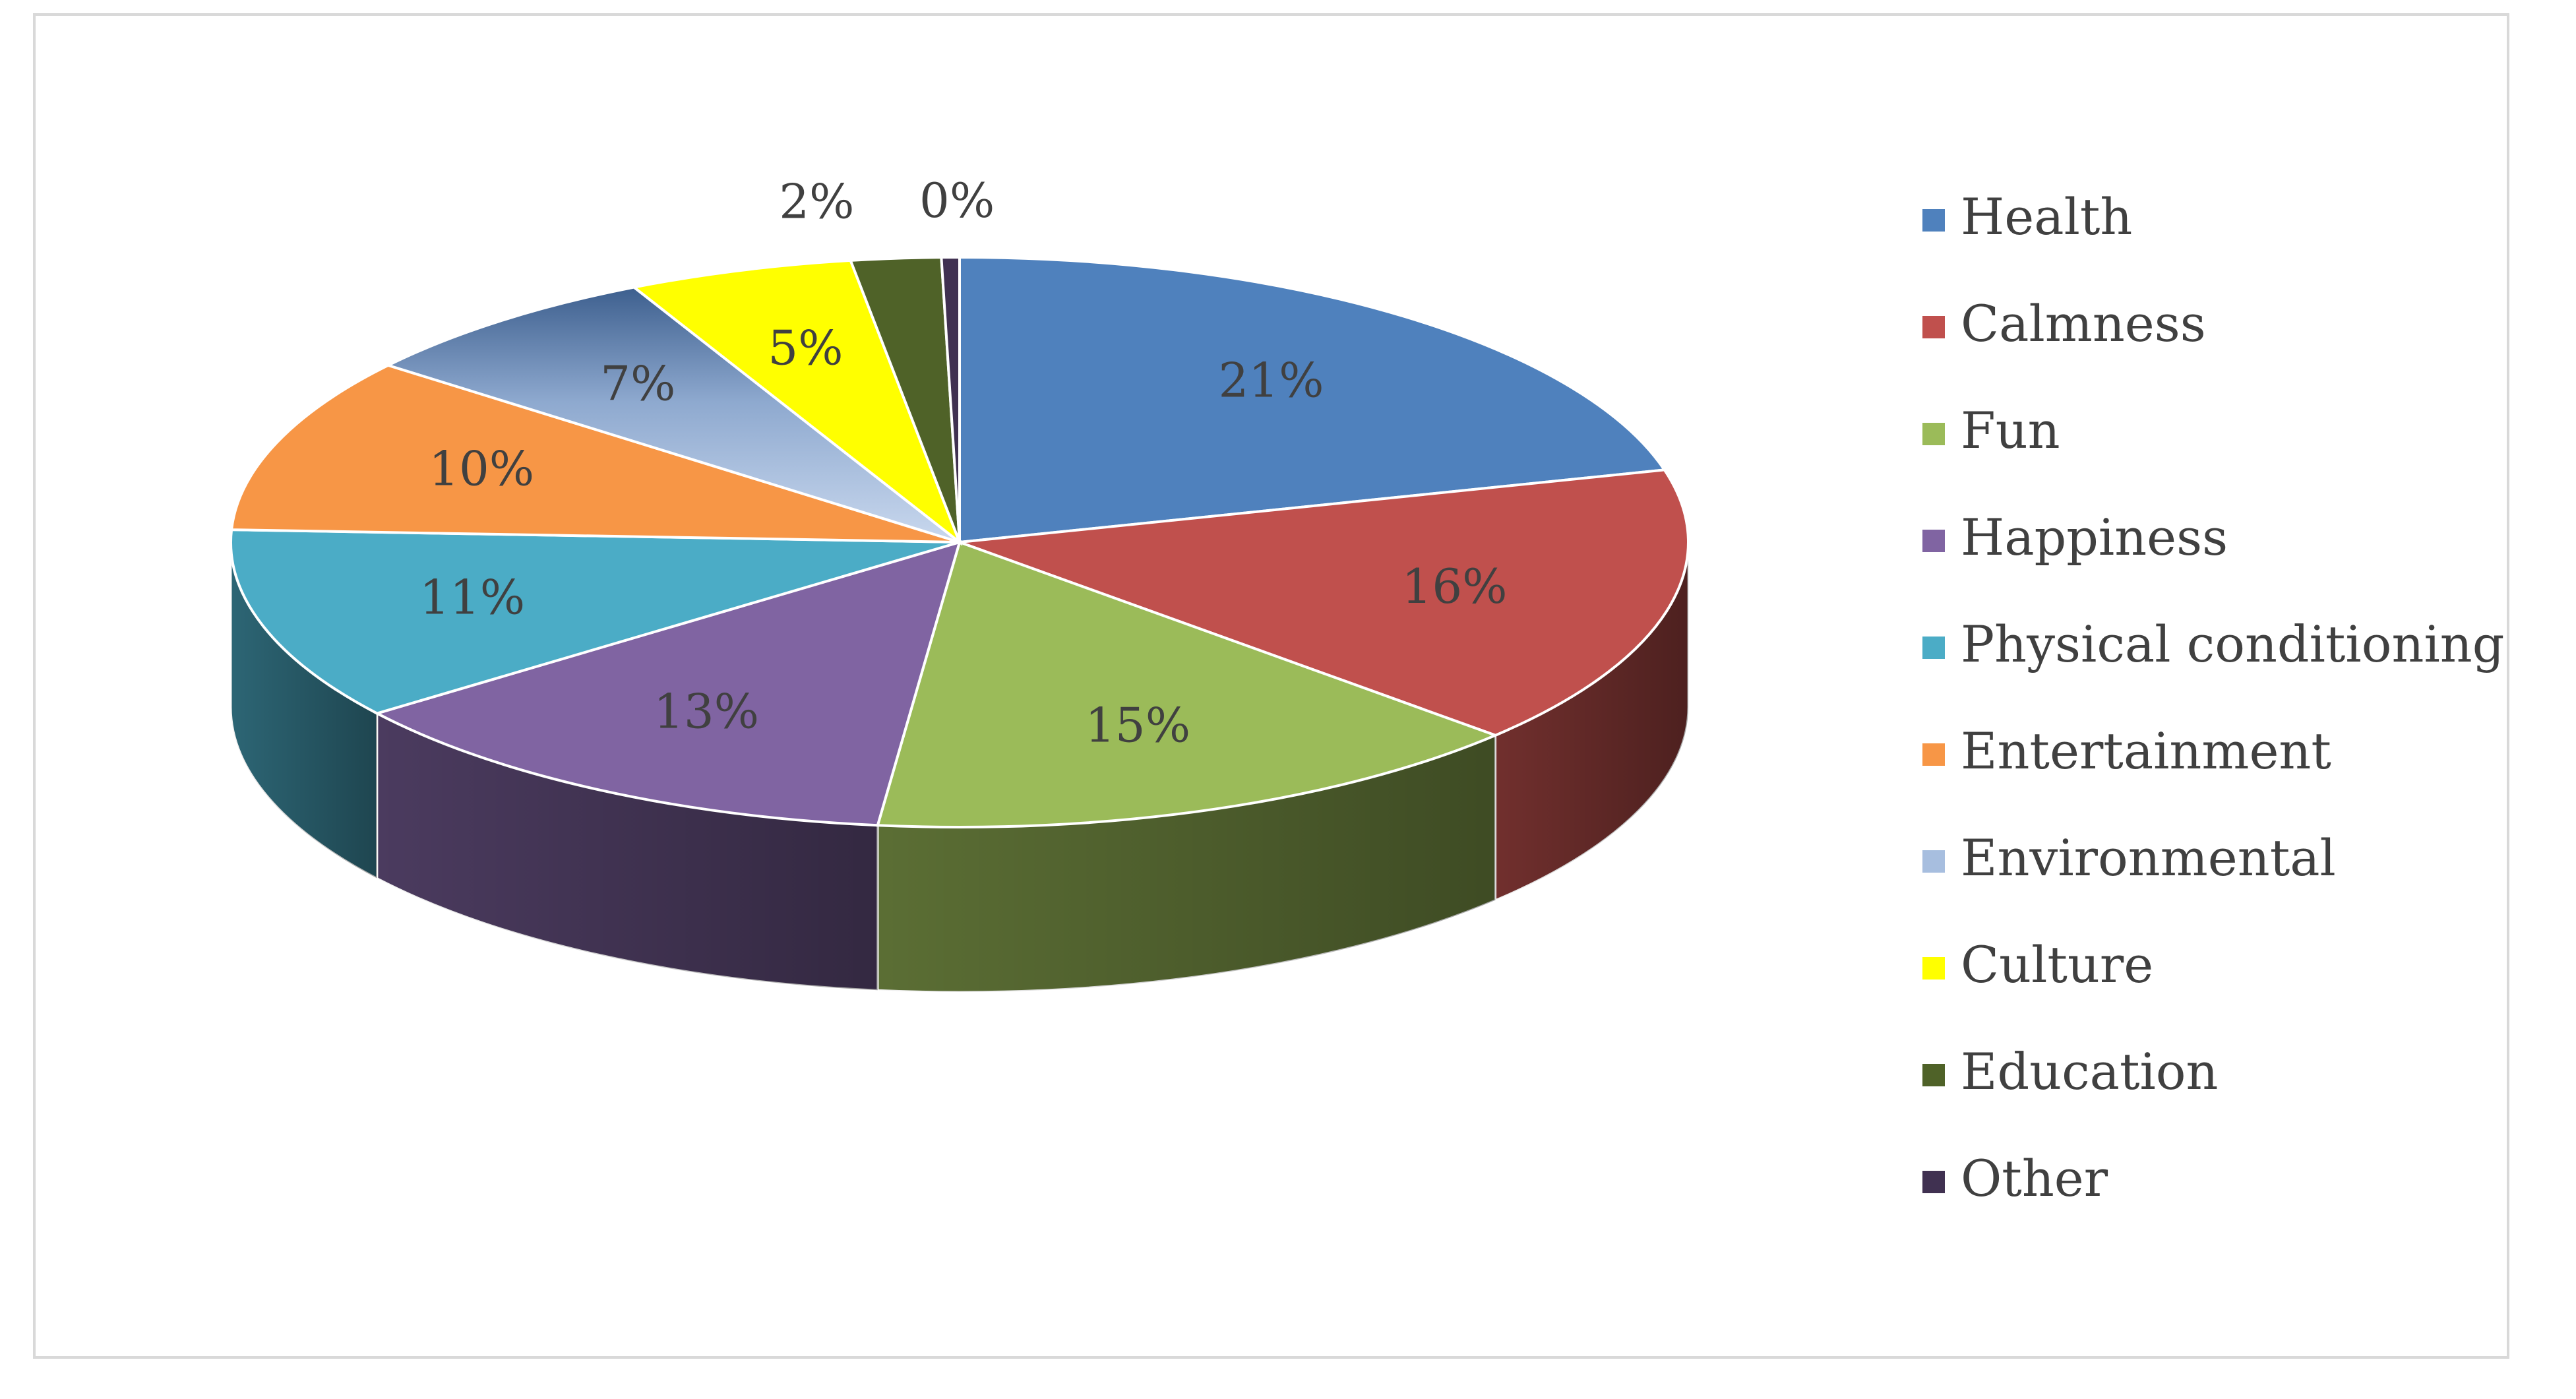 The image size is (2576, 1399). I want to click on slice-other, so click(950, 399).